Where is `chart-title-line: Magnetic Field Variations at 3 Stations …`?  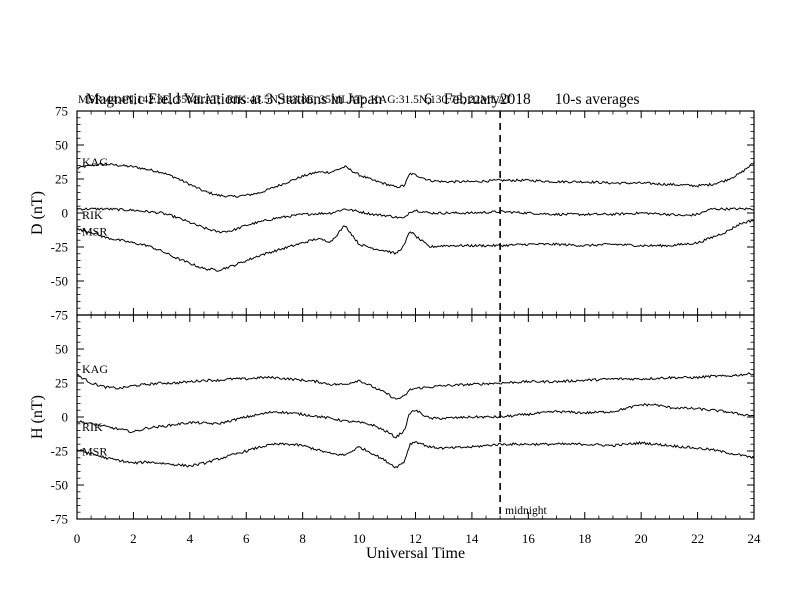 chart-title-line: Magnetic Field Variations at 3 Stations … is located at coordinates (359, 91).